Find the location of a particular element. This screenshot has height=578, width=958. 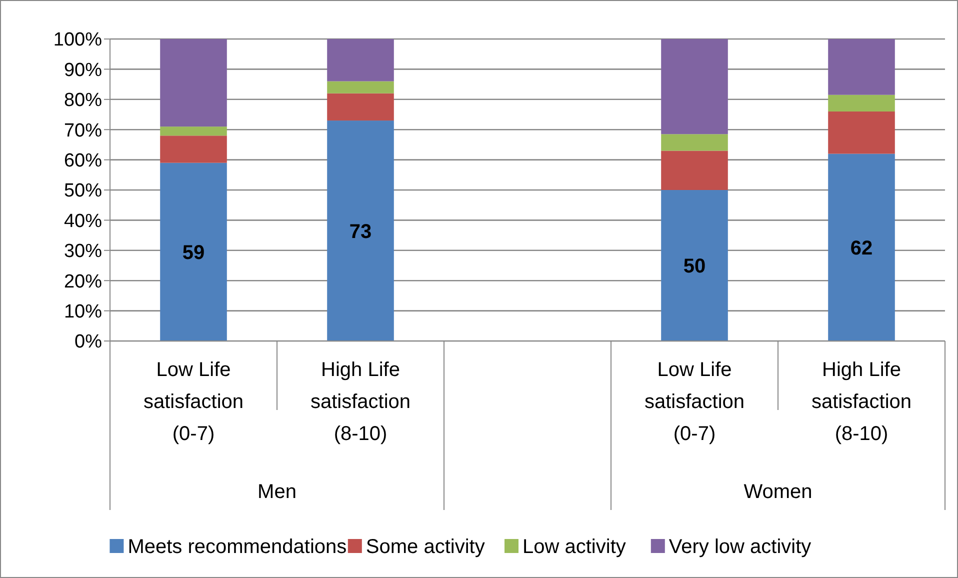

text: Women is located at coordinates (778, 492).